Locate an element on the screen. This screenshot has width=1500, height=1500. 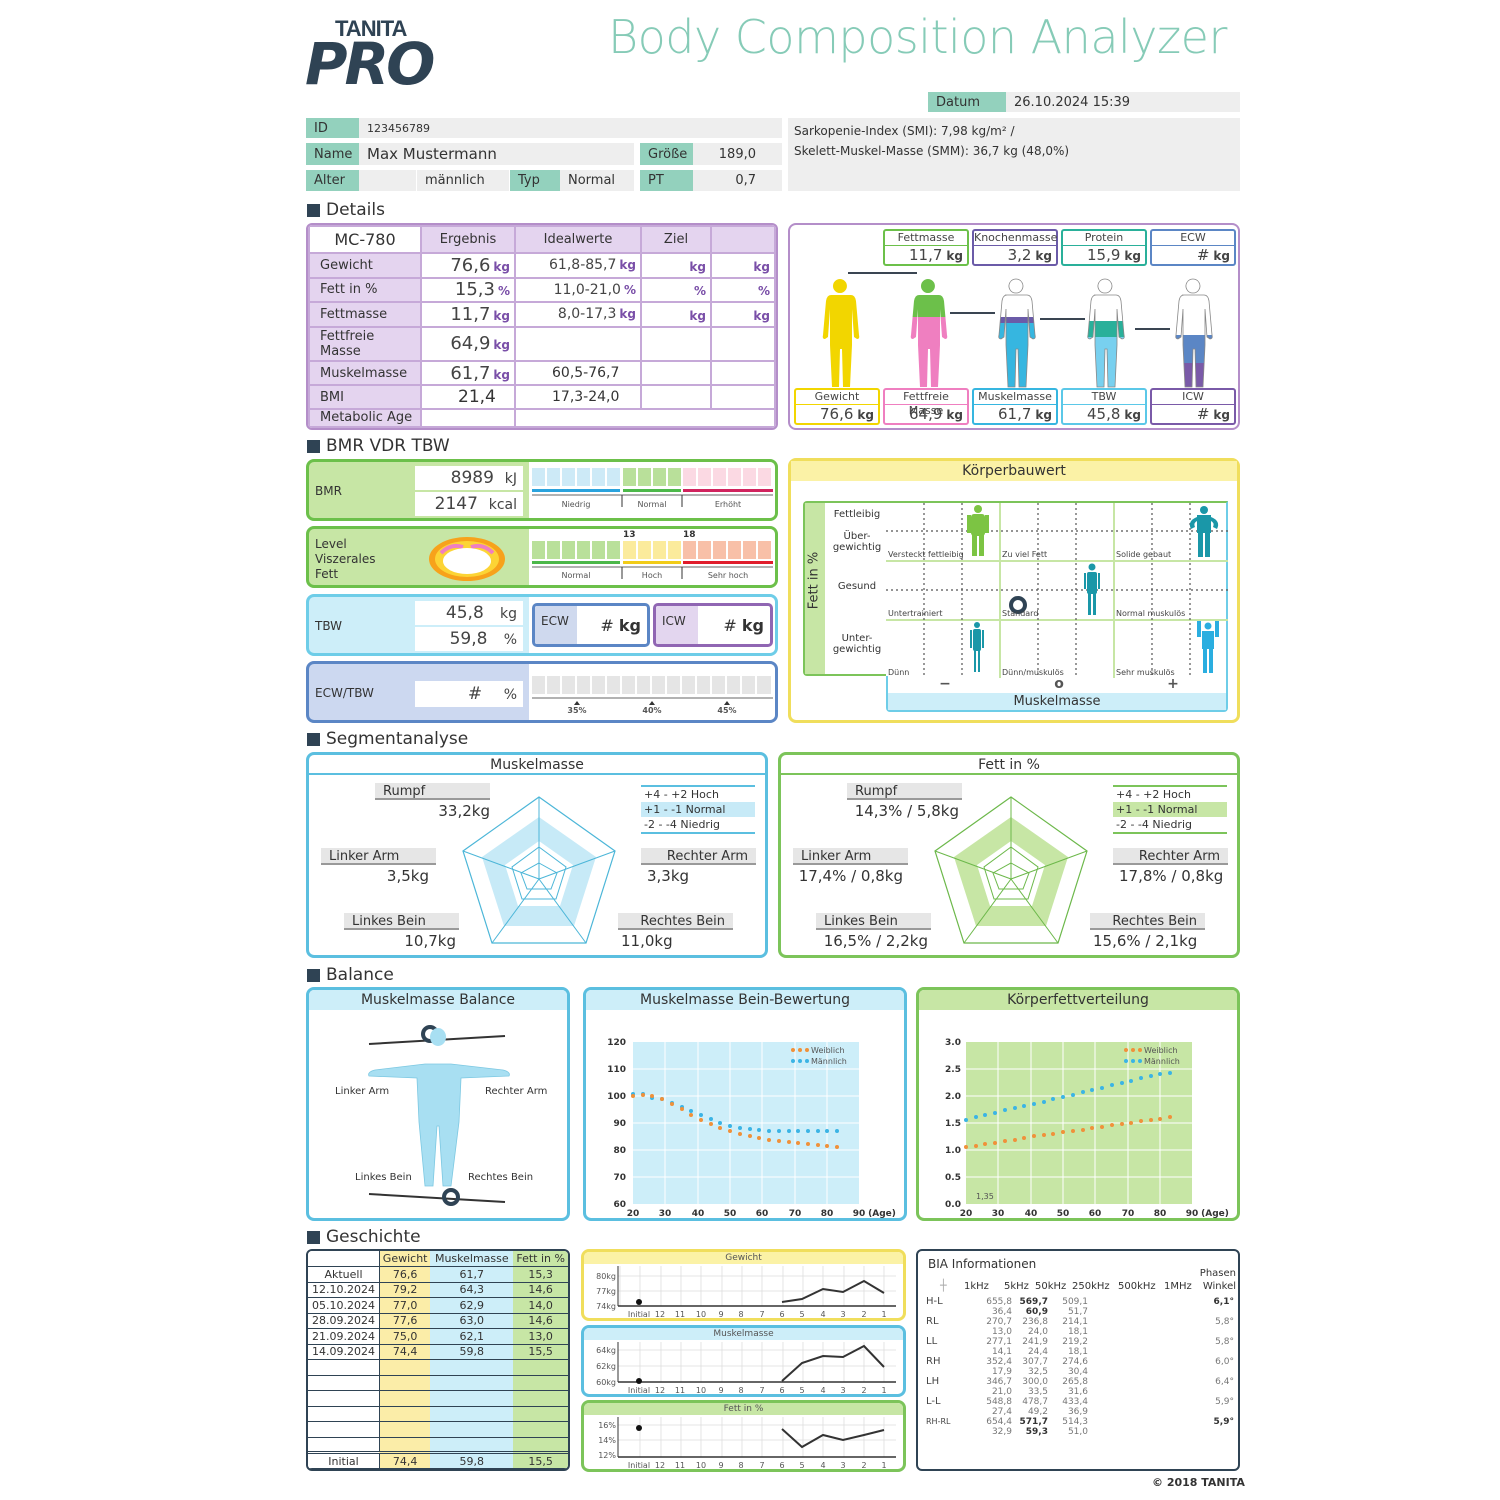
row-label: Gewicht is located at coordinates (365, 265).